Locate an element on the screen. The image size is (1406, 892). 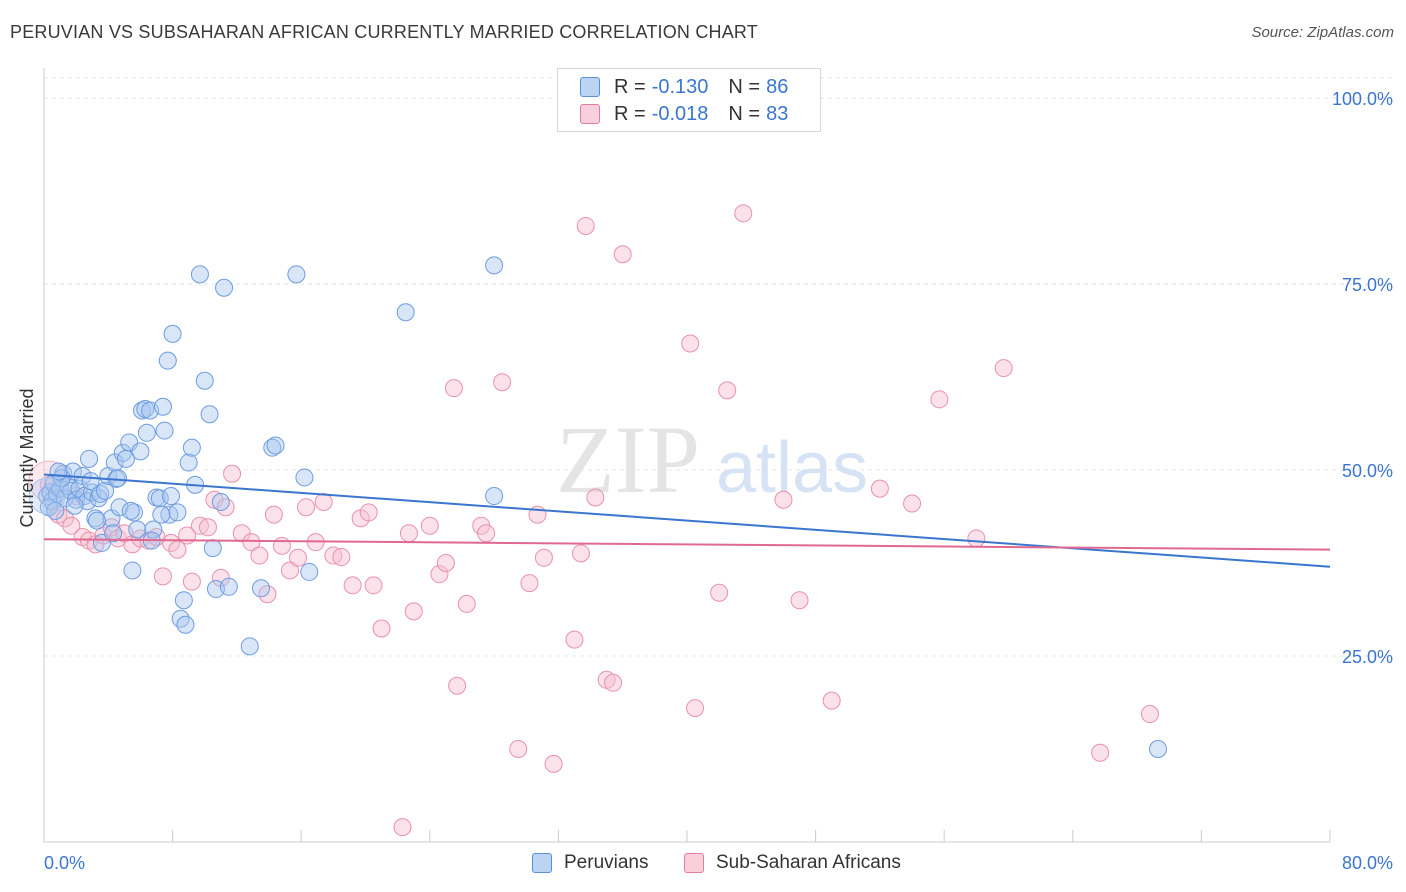
legend-r-value: -0.130 is located at coordinates (680, 86).